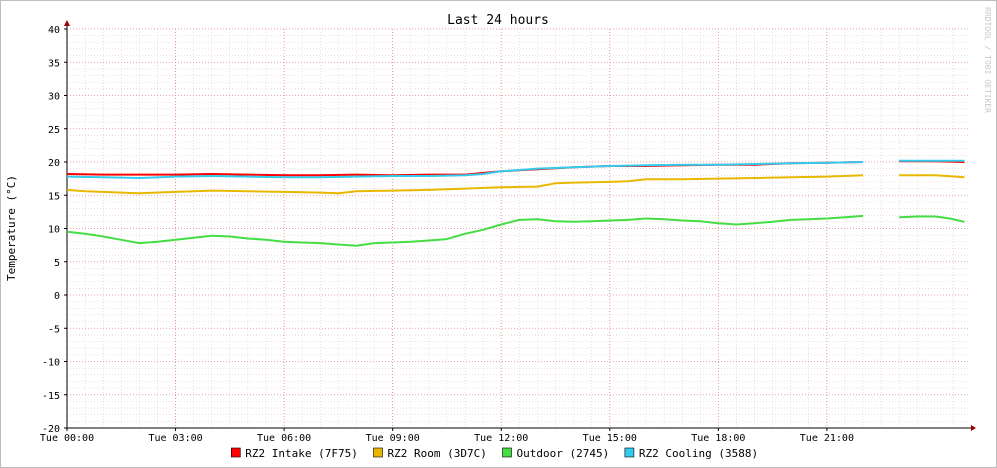 Image resolution: width=997 pixels, height=468 pixels. What do you see at coordinates (54, 329) in the screenshot?
I see `y-tick-label: -5` at bounding box center [54, 329].